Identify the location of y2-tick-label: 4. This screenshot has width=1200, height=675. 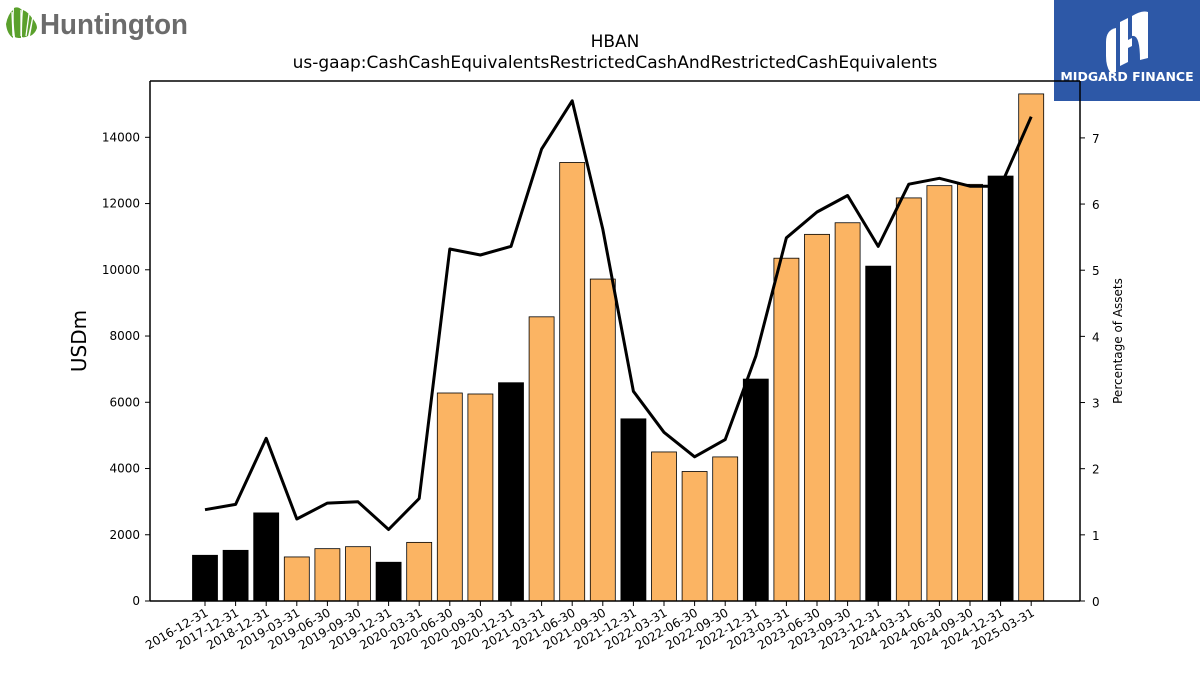
(1096, 337).